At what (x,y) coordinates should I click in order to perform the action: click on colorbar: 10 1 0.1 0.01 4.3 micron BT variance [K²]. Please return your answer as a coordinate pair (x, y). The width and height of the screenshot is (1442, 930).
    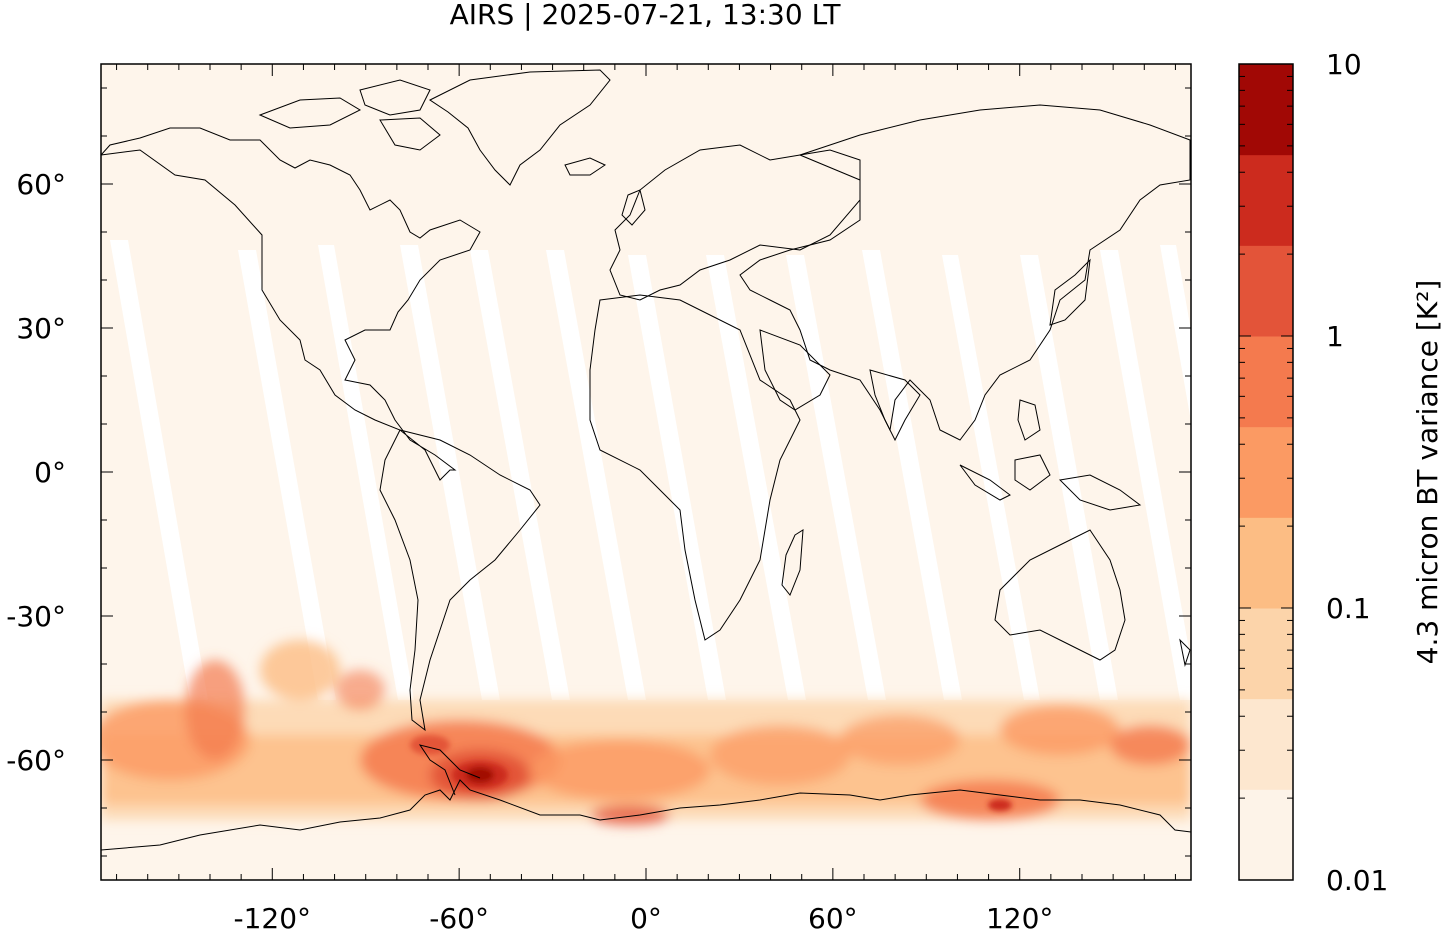
    Looking at the image, I should click on (1340, 472).